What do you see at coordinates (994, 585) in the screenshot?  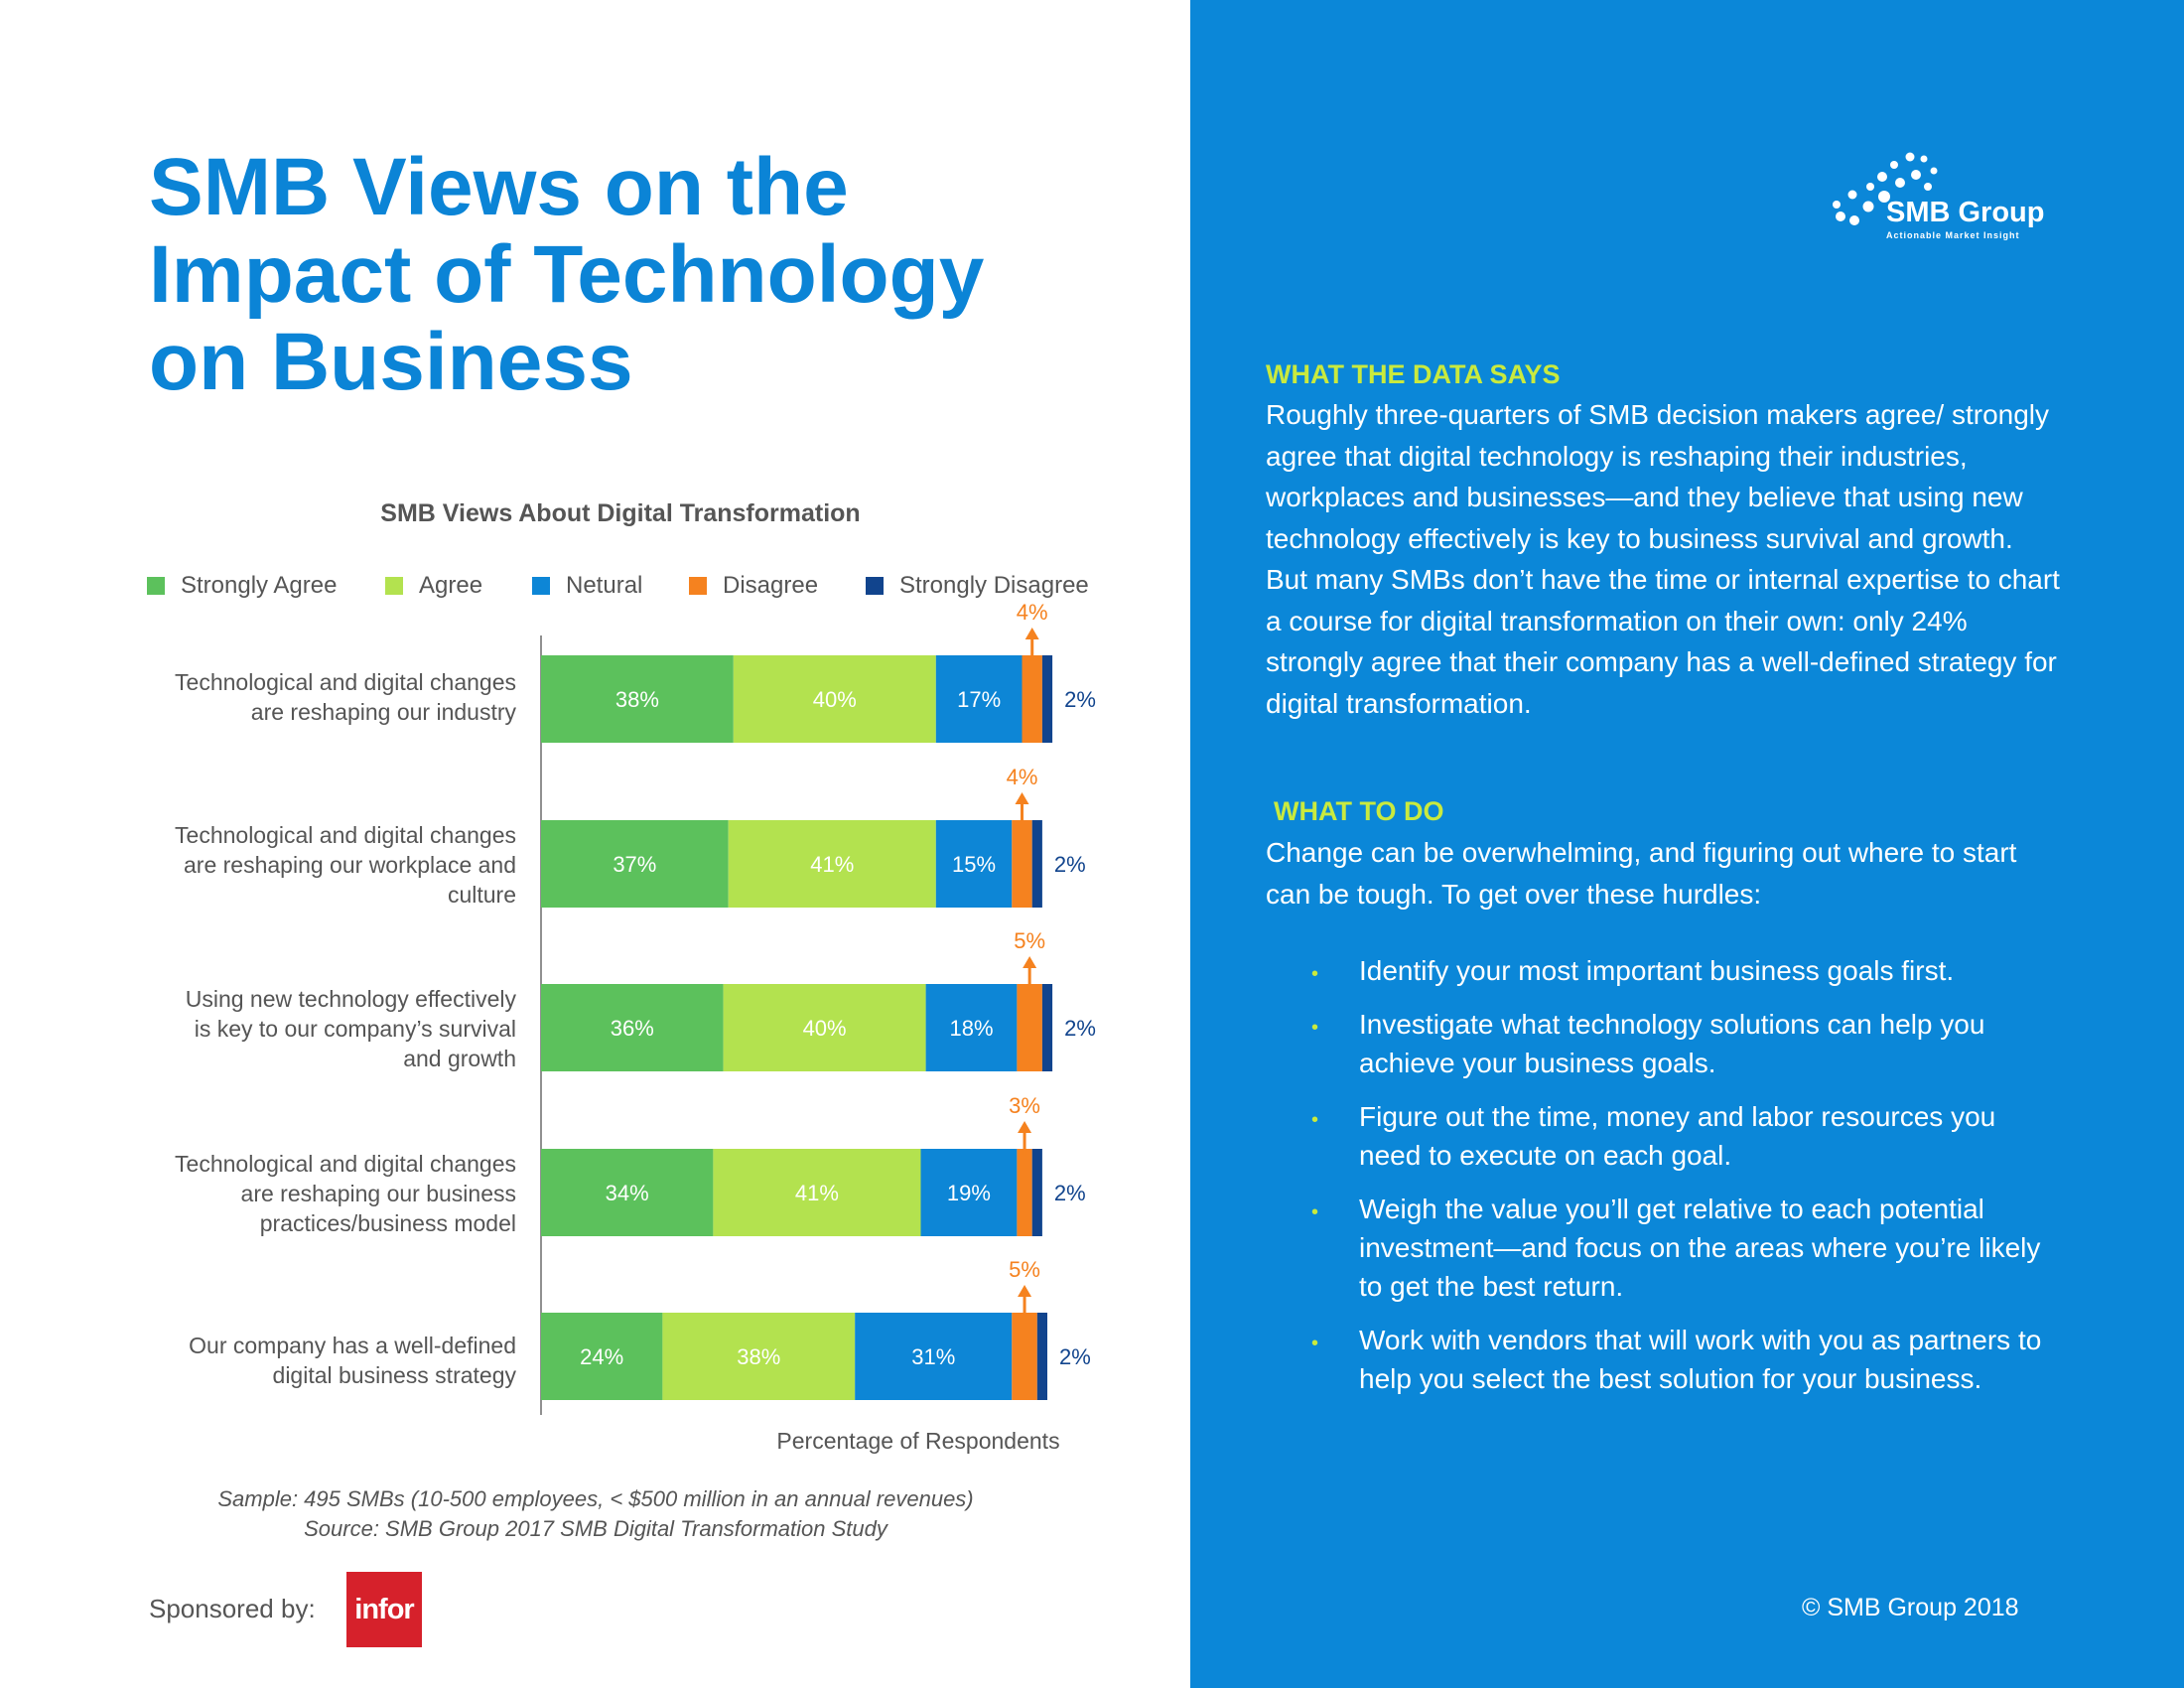 I see `legend-label: Strongly Disagree` at bounding box center [994, 585].